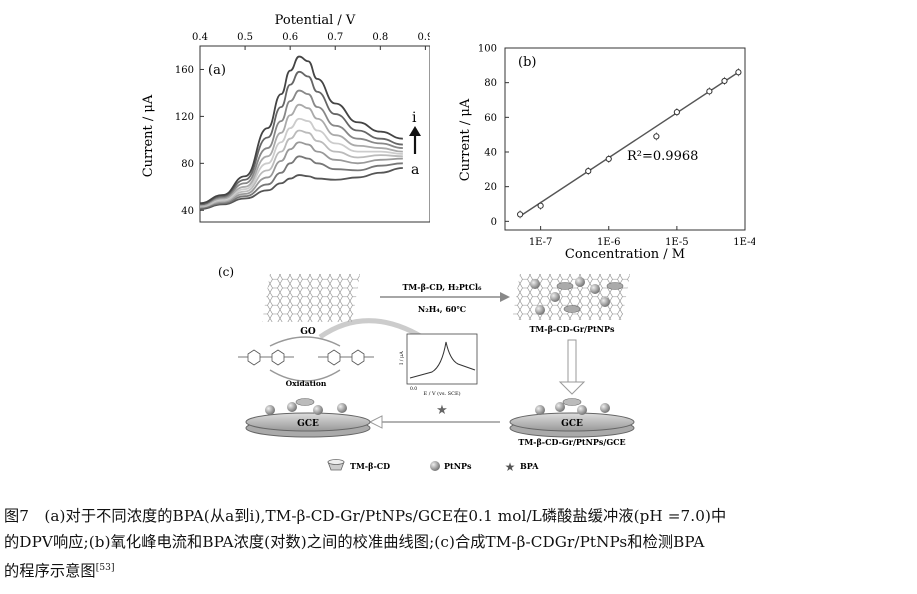 Image resolution: width=917 pixels, height=594 pixels. Describe the element at coordinates (494, 222) in the screenshot. I see `y-tick-label: 0` at that location.